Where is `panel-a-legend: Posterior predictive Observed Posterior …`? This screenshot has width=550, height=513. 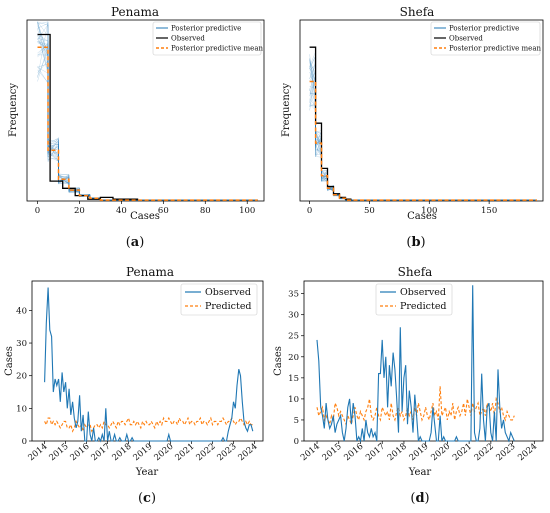
panel-a-legend: Posterior predictive Observed Posterior … is located at coordinates (207, 38).